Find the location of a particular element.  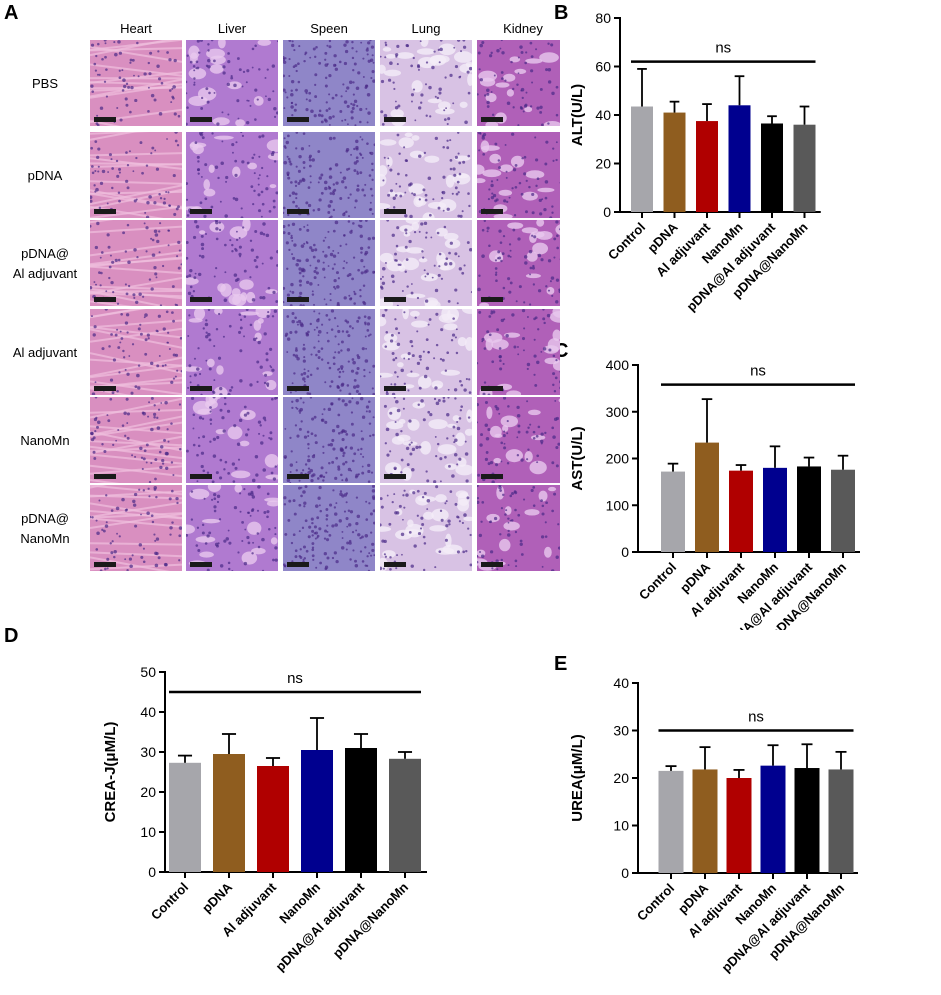

panel-label-a: A is located at coordinates (11, 13).